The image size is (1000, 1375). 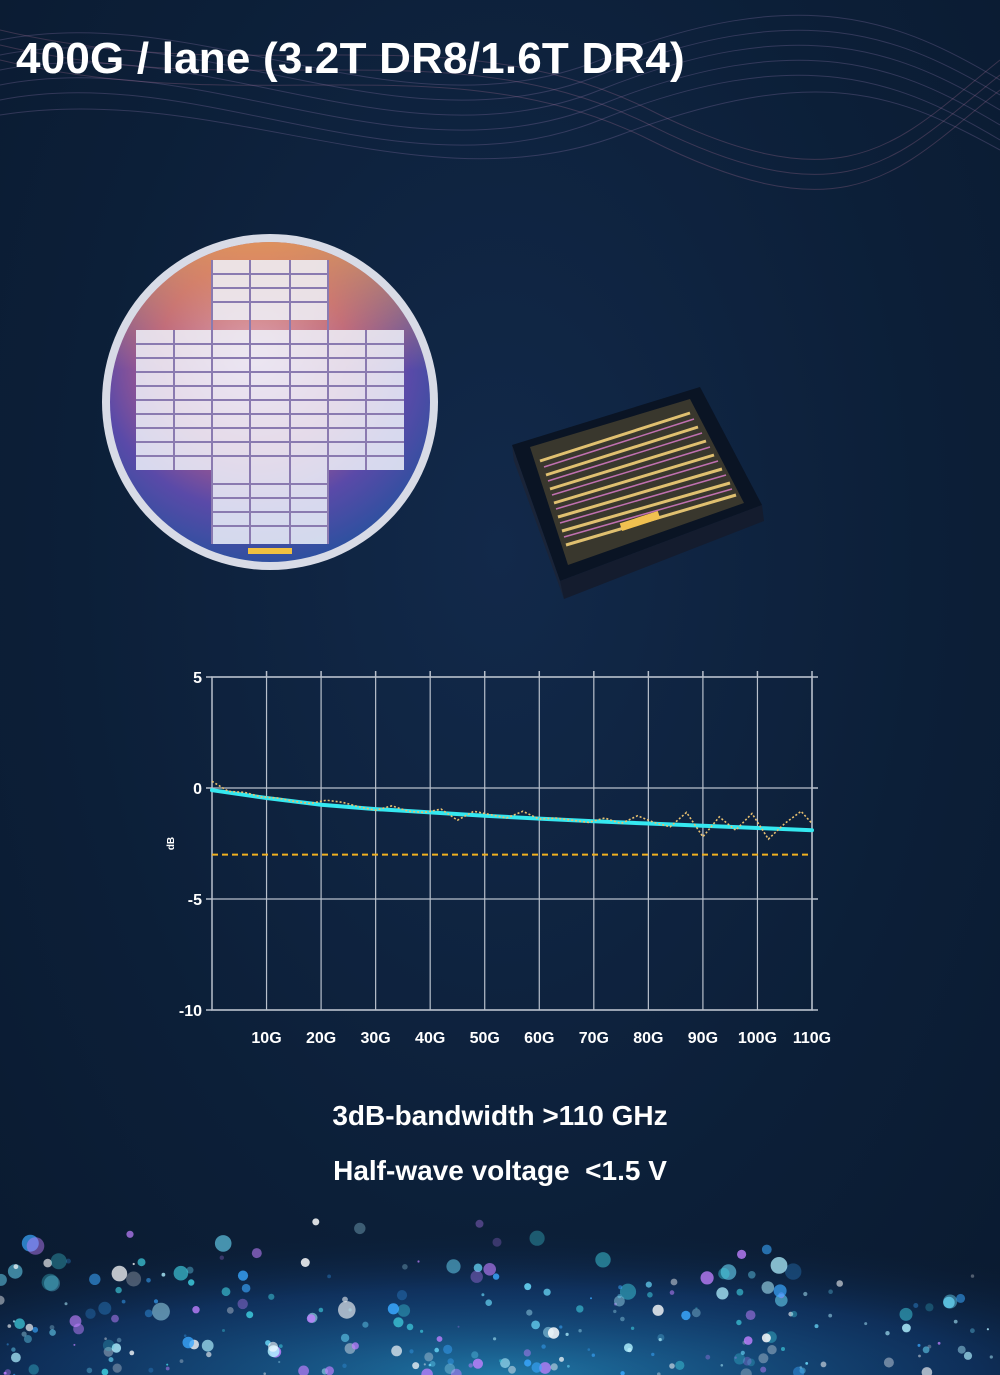 What do you see at coordinates (638, 493) in the screenshot?
I see `modulator-chip-photo` at bounding box center [638, 493].